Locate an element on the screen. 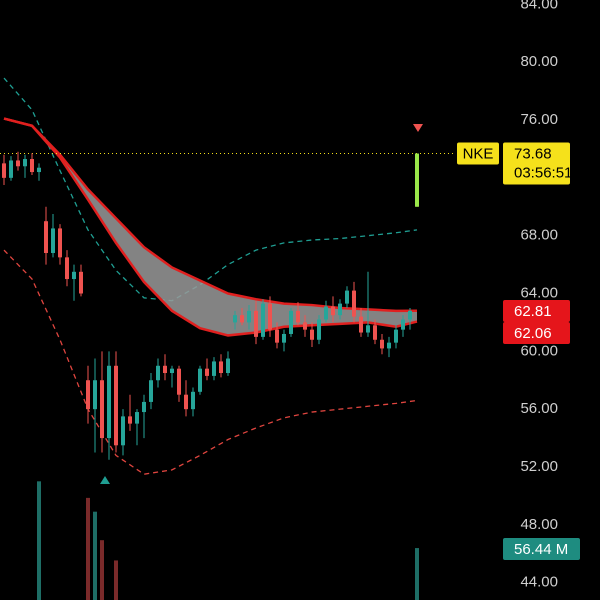  symbol-box is located at coordinates (478, 153).